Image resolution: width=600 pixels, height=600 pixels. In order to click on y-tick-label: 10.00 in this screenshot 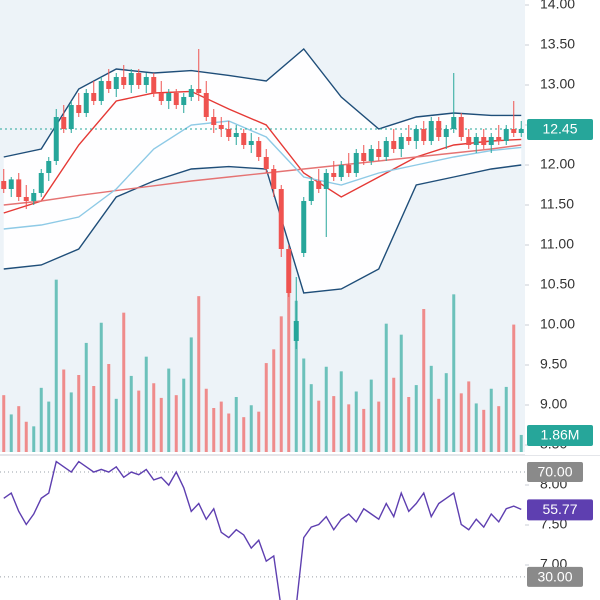, I will do `click(557, 324)`.